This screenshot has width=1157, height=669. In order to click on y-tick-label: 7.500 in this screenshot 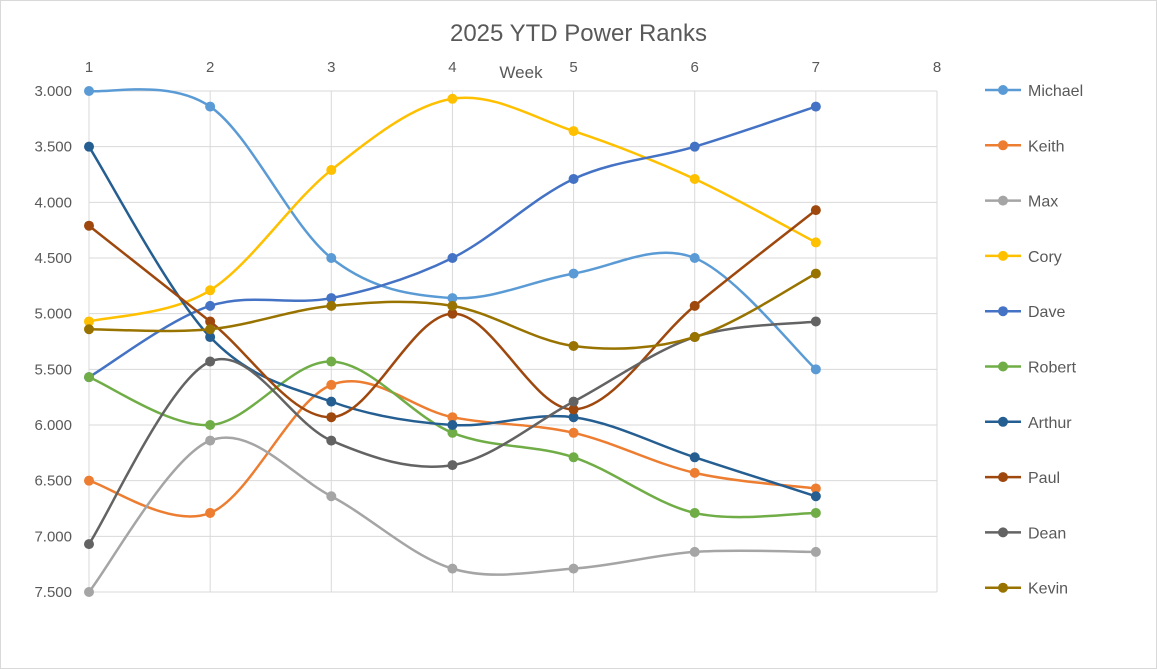, I will do `click(53, 592)`.